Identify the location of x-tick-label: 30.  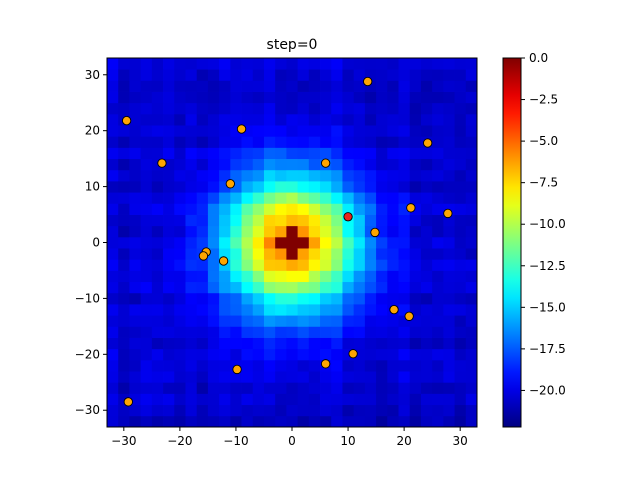
(460, 441).